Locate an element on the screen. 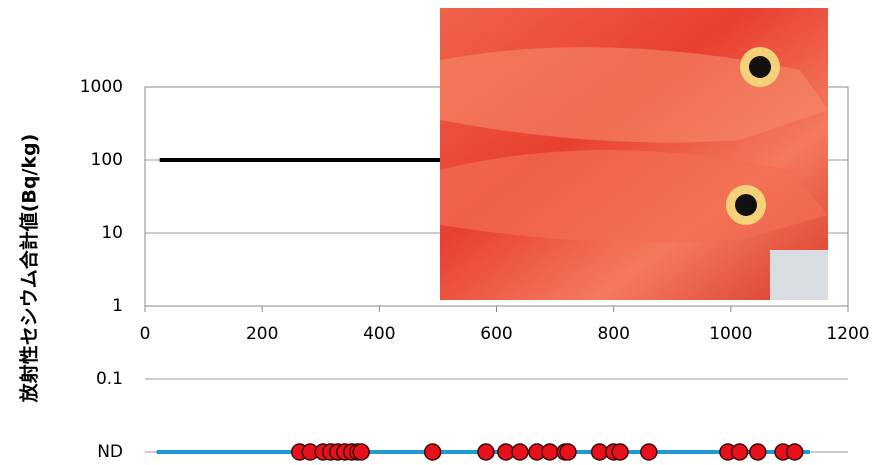  x-tick-label: 1000 is located at coordinates (730, 334).